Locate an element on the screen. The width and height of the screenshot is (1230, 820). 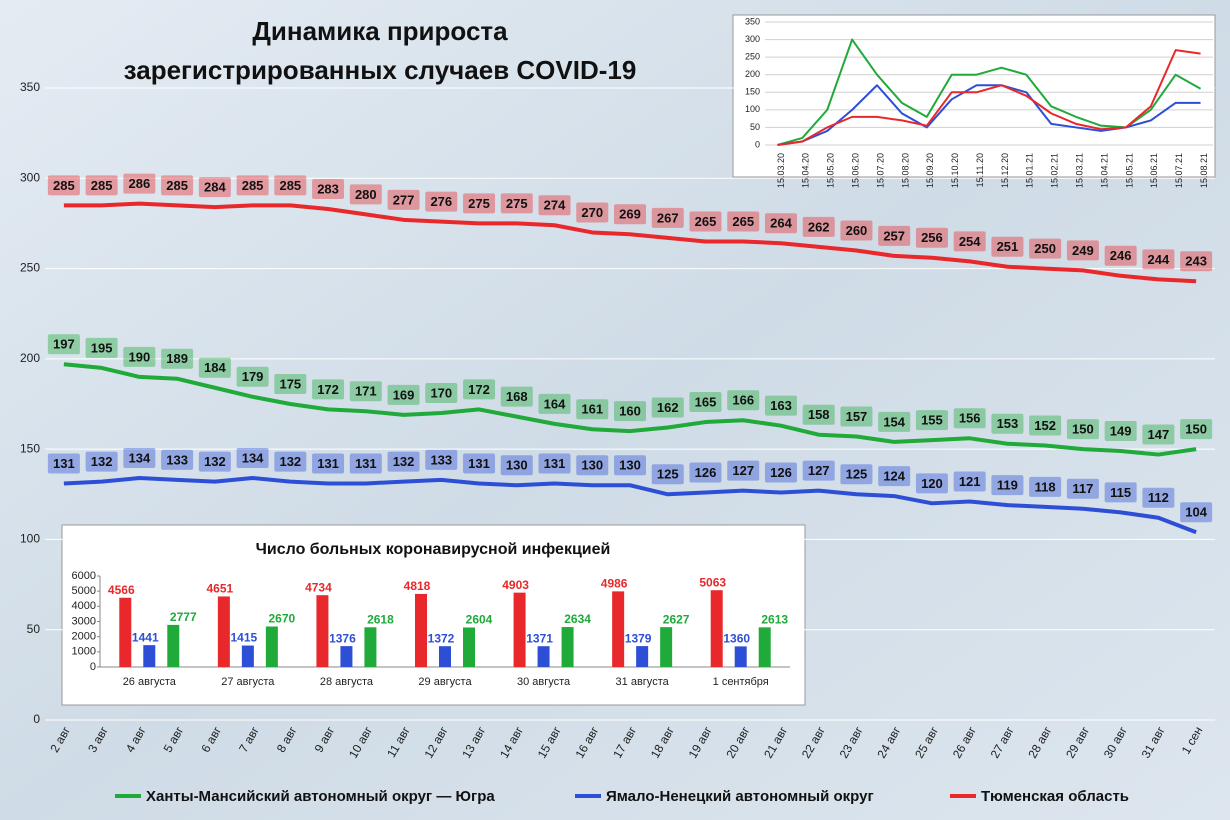
data-label: 262 is located at coordinates (819, 226).